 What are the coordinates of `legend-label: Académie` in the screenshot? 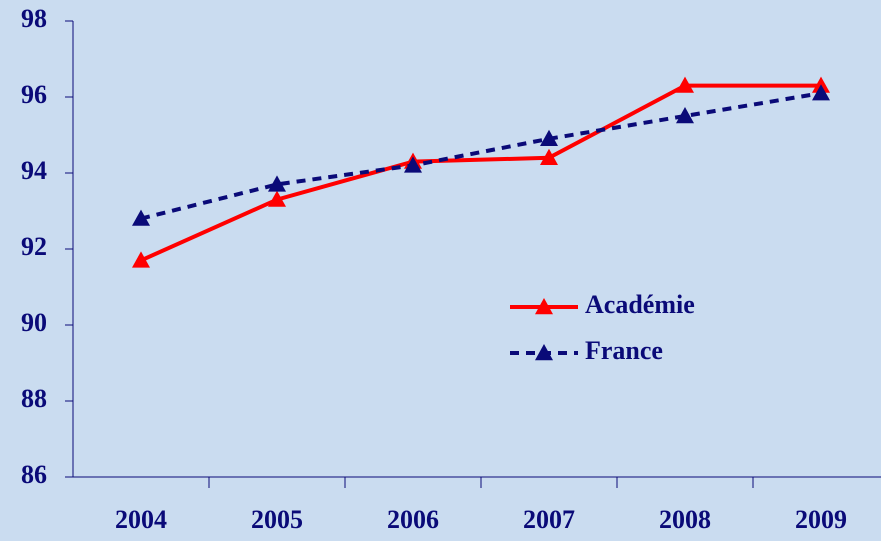 It's located at (640, 304).